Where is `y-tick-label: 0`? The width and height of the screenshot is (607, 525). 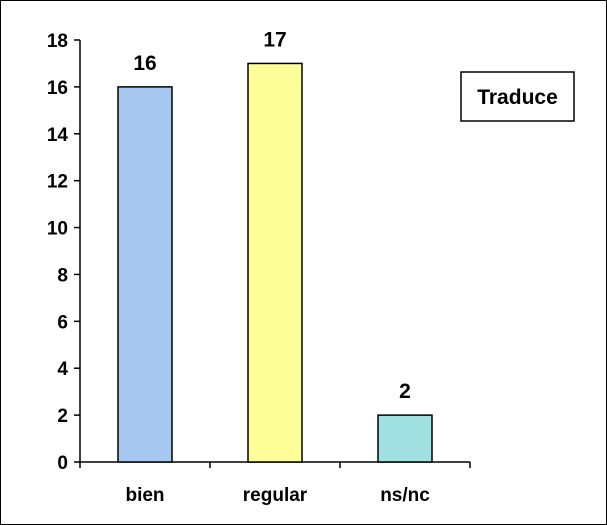
y-tick-label: 0 is located at coordinates (62, 463).